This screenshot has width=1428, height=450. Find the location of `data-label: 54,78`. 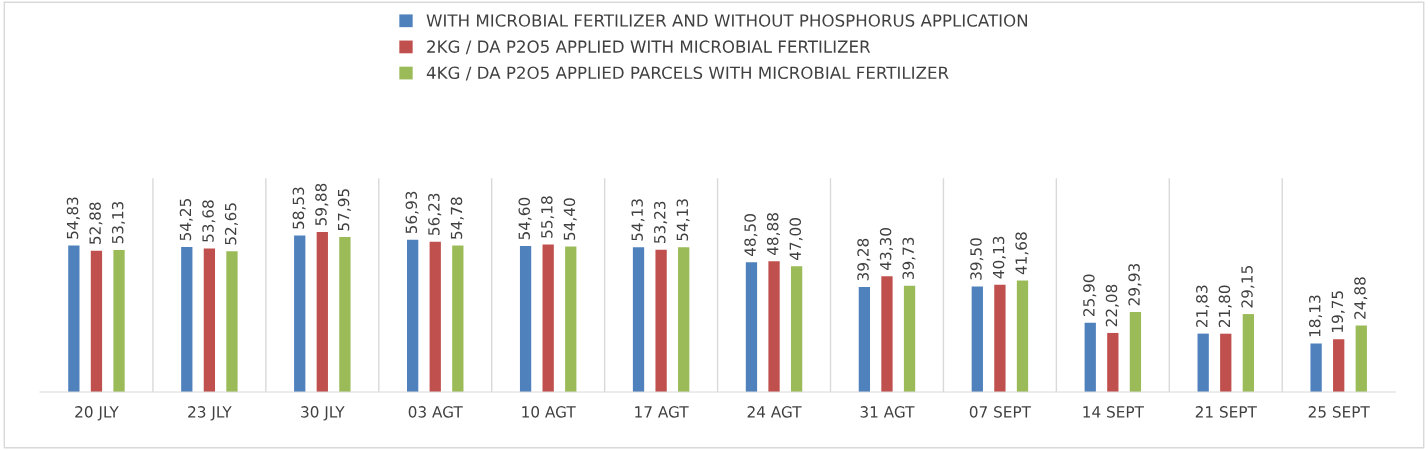

data-label: 54,78 is located at coordinates (457, 218).